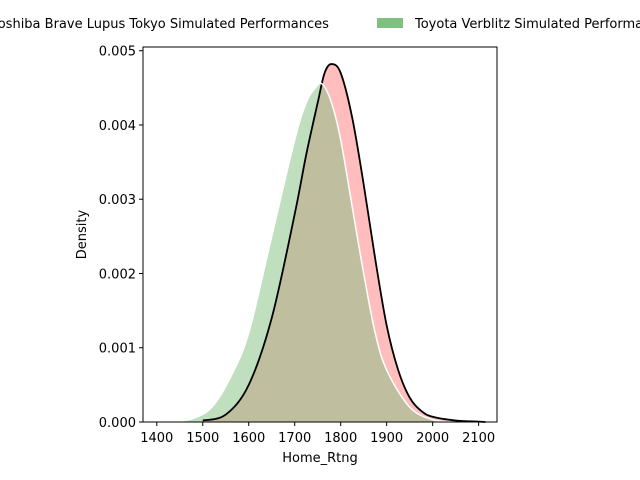  What do you see at coordinates (432, 438) in the screenshot?
I see `x-tick-label: 2000` at bounding box center [432, 438].